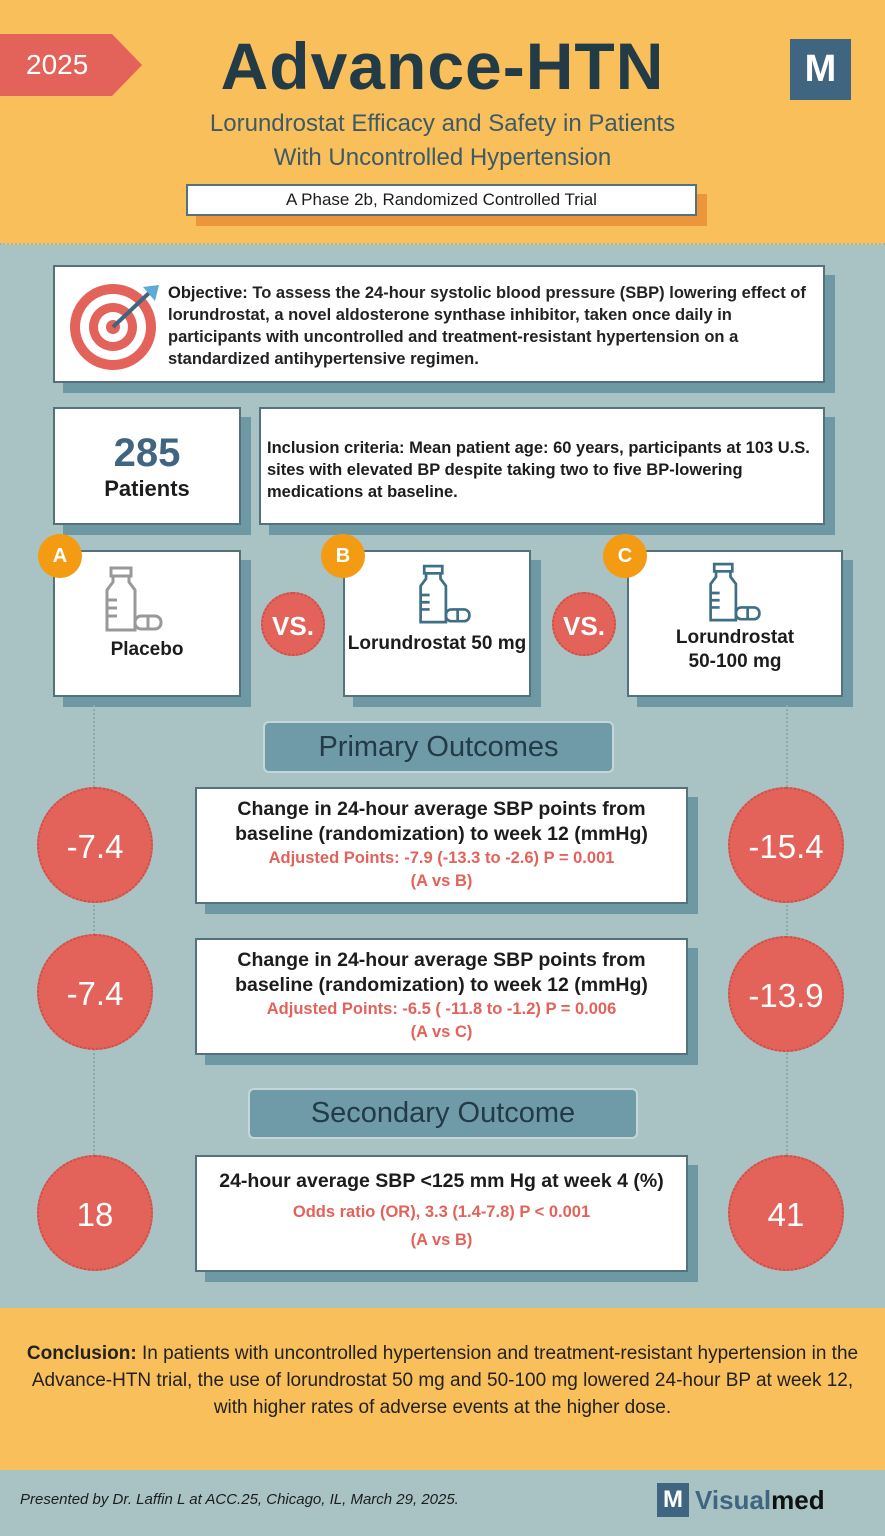  Describe the element at coordinates (441, 200) in the screenshot. I see `trial-type: A Phase 2b, Randomized Controlled Trial` at that location.